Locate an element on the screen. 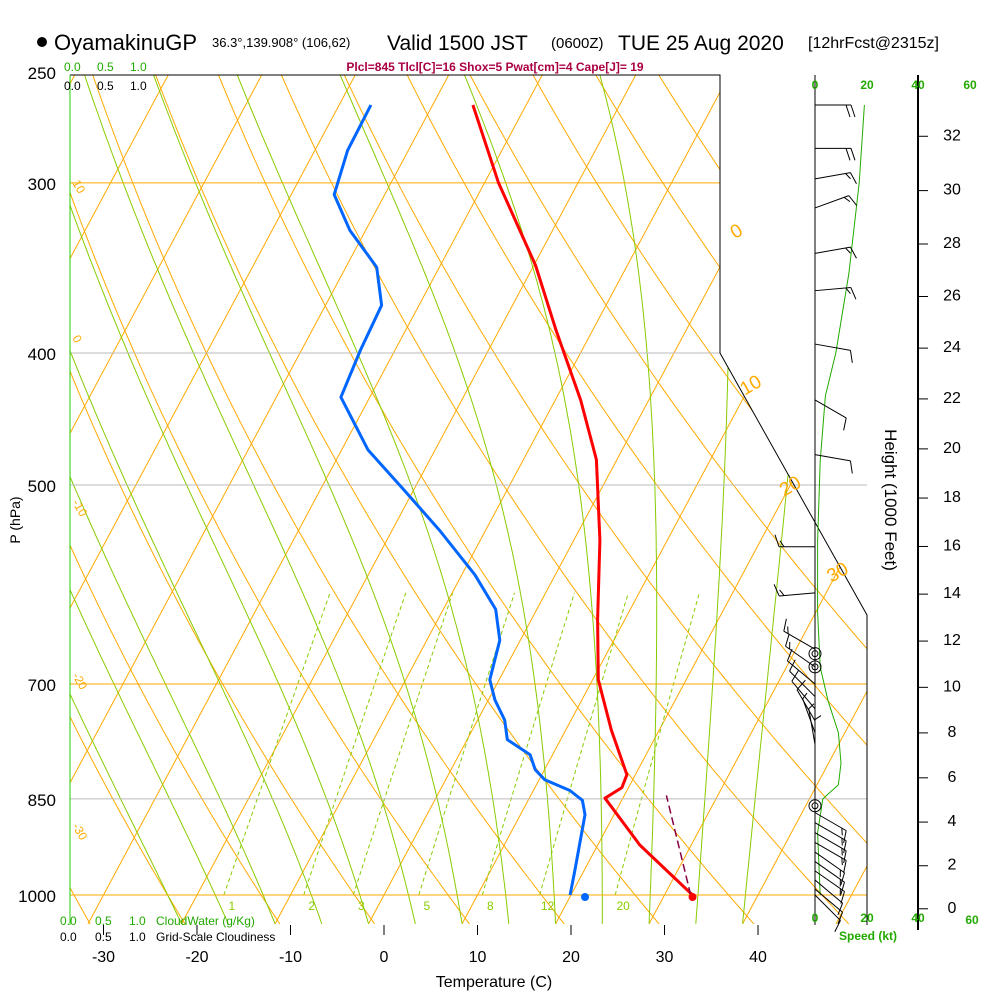  x-tick-label: 10 is located at coordinates (478, 957).